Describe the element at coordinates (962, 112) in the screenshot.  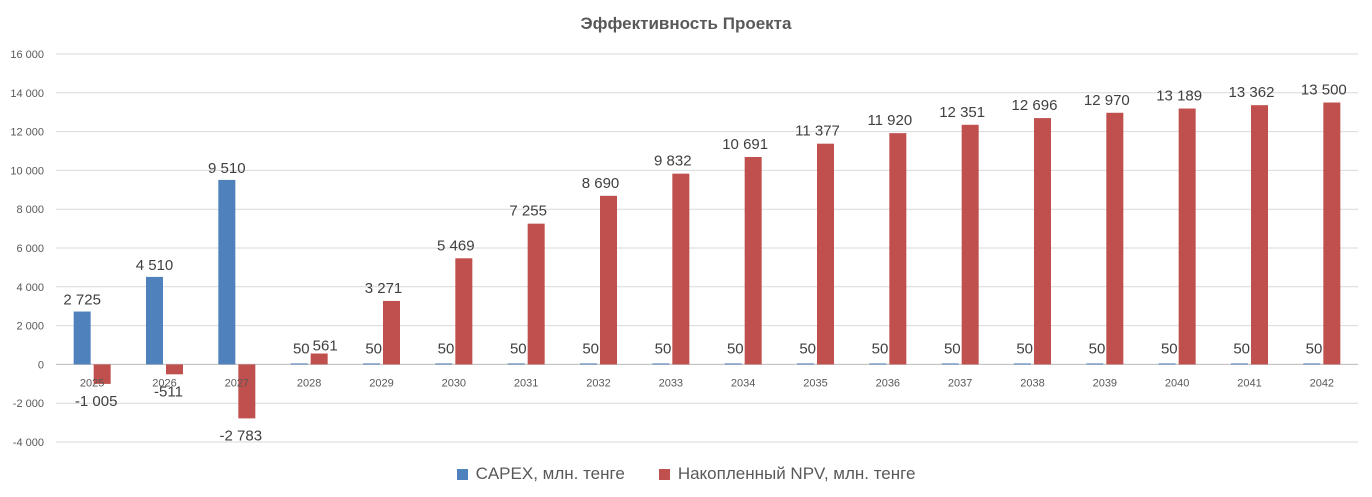
I see `npv-data-label: 12 351` at that location.